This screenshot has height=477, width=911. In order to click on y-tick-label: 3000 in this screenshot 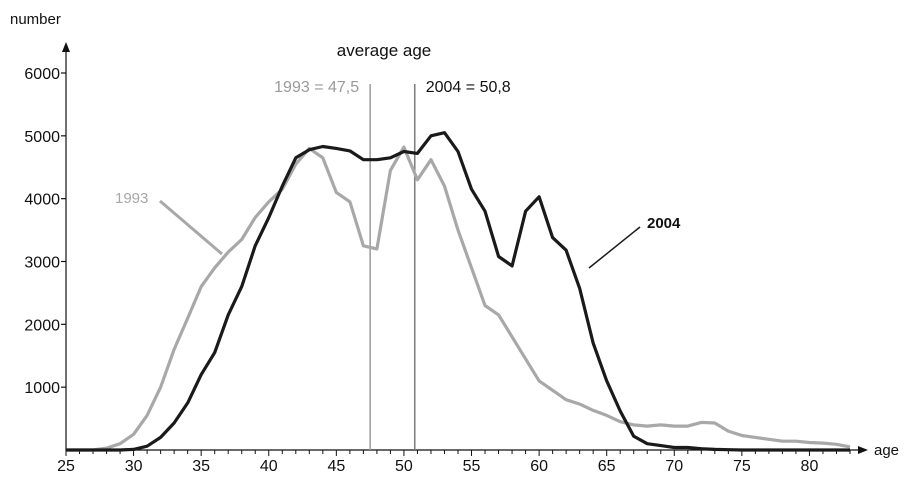, I will do `click(42, 263)`.